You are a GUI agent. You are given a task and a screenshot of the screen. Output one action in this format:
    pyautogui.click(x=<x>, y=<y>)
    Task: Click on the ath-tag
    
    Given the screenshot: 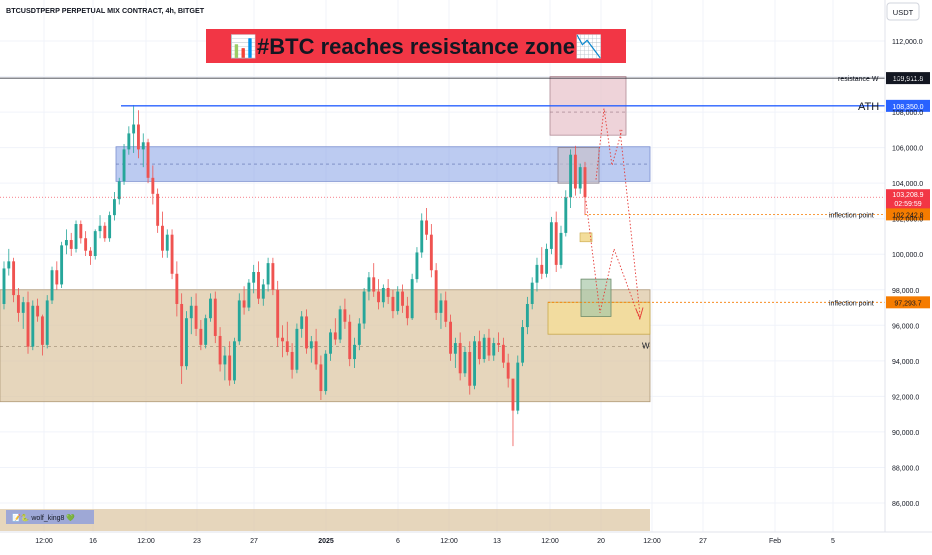 What is the action you would take?
    pyautogui.click(x=908, y=105)
    